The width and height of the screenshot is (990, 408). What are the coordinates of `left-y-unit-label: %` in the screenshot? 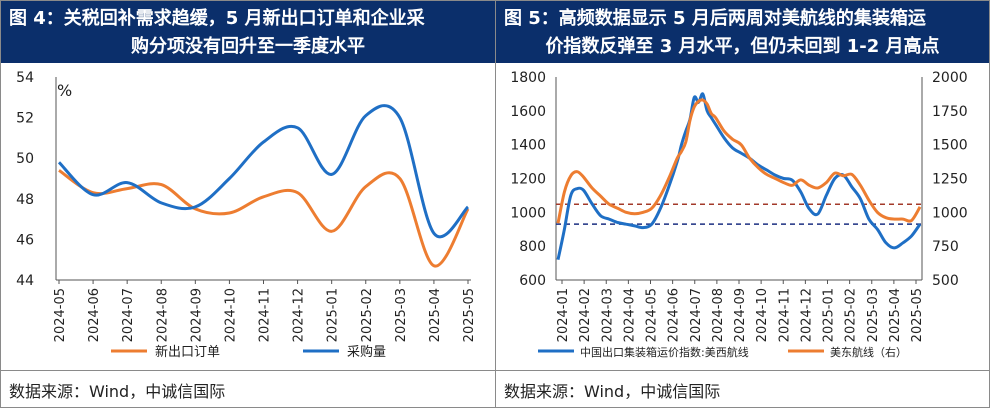 It's located at (64, 90).